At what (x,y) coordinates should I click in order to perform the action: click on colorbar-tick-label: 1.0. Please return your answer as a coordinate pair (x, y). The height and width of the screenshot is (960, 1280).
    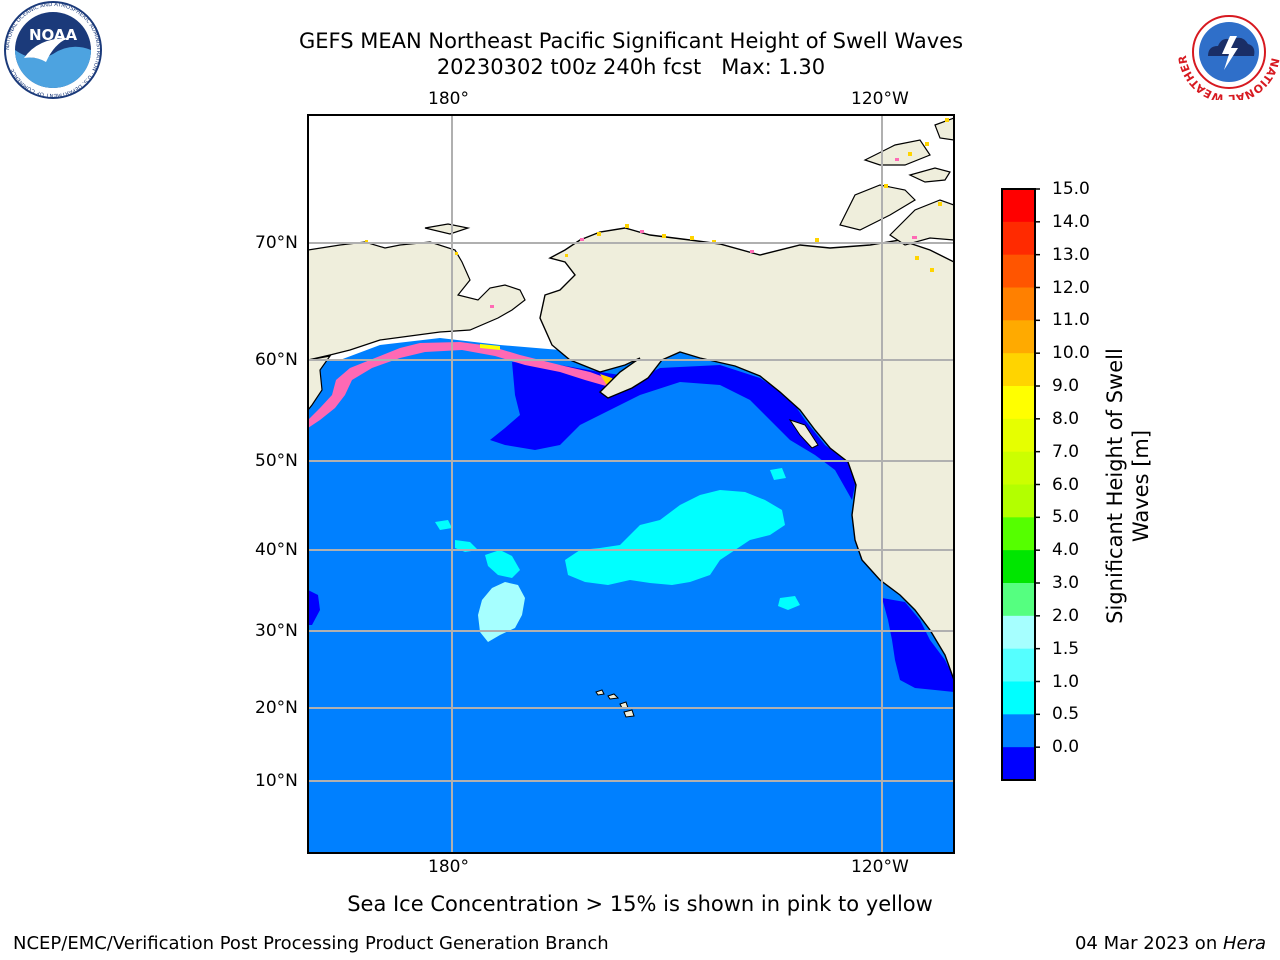
    Looking at the image, I should click on (1066, 681).